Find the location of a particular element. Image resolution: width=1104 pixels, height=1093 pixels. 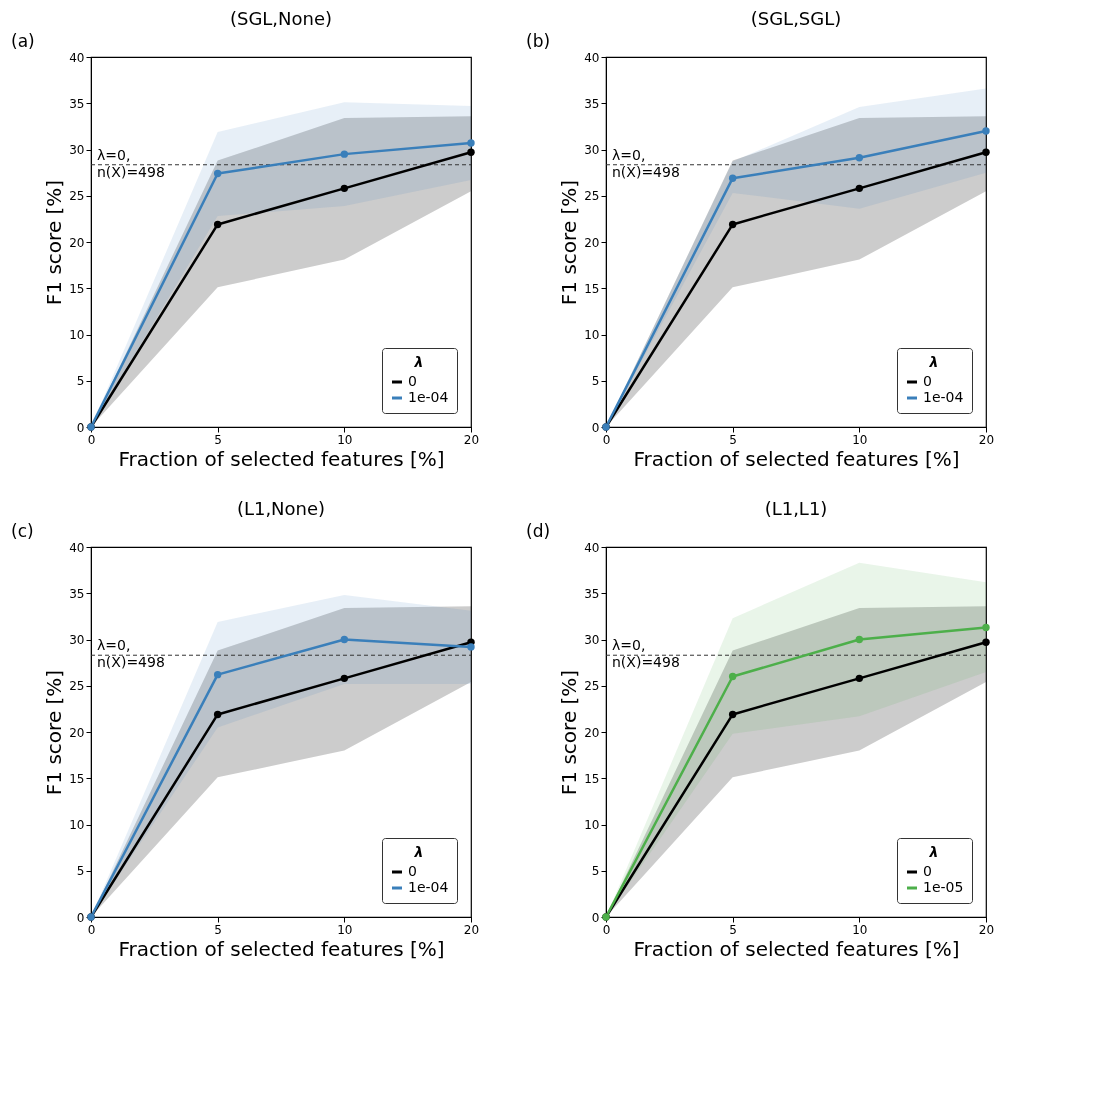

chart-title: (L1,L1) is located at coordinates (796, 508).